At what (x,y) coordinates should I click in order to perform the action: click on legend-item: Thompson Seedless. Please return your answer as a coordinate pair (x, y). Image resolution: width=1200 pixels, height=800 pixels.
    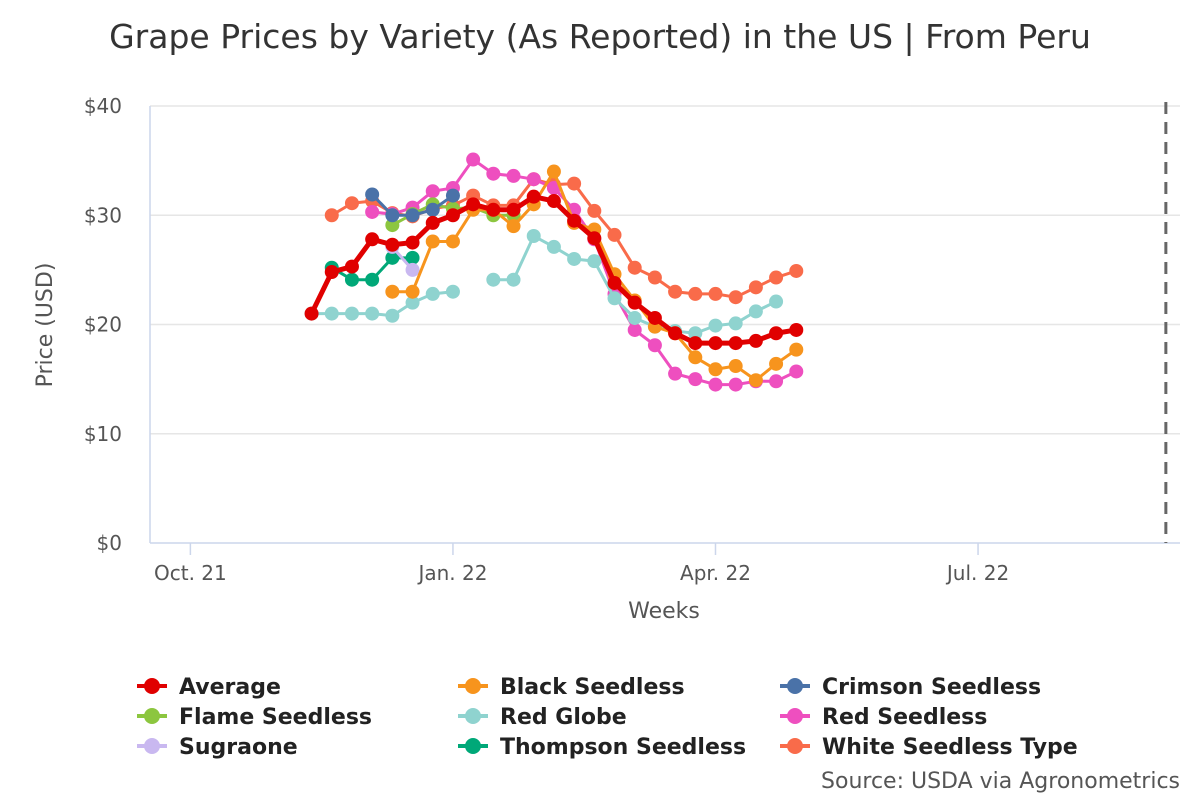
    Looking at the image, I should click on (602, 747).